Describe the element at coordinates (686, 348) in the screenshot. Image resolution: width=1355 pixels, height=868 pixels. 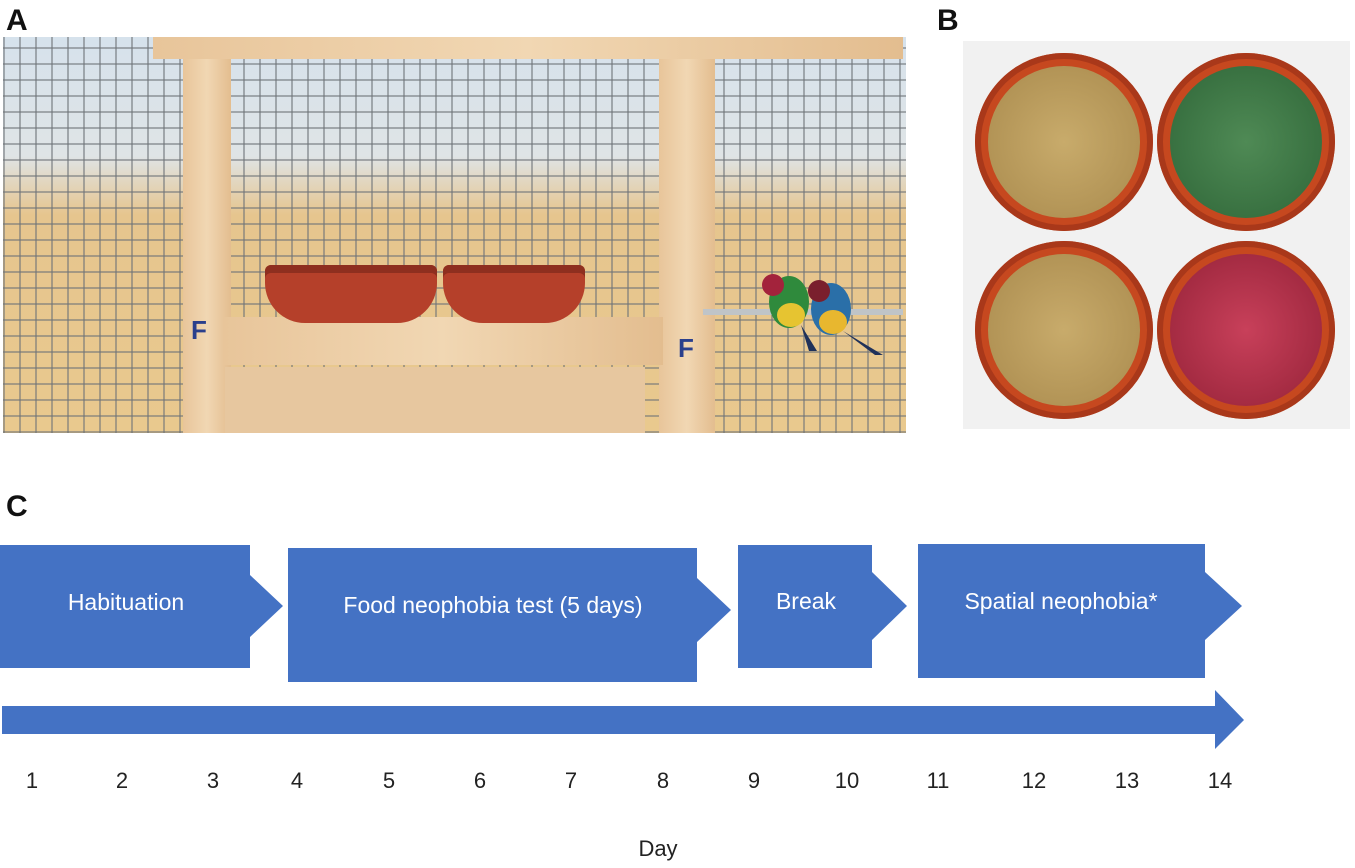
I see `cage-marking-right: F` at that location.